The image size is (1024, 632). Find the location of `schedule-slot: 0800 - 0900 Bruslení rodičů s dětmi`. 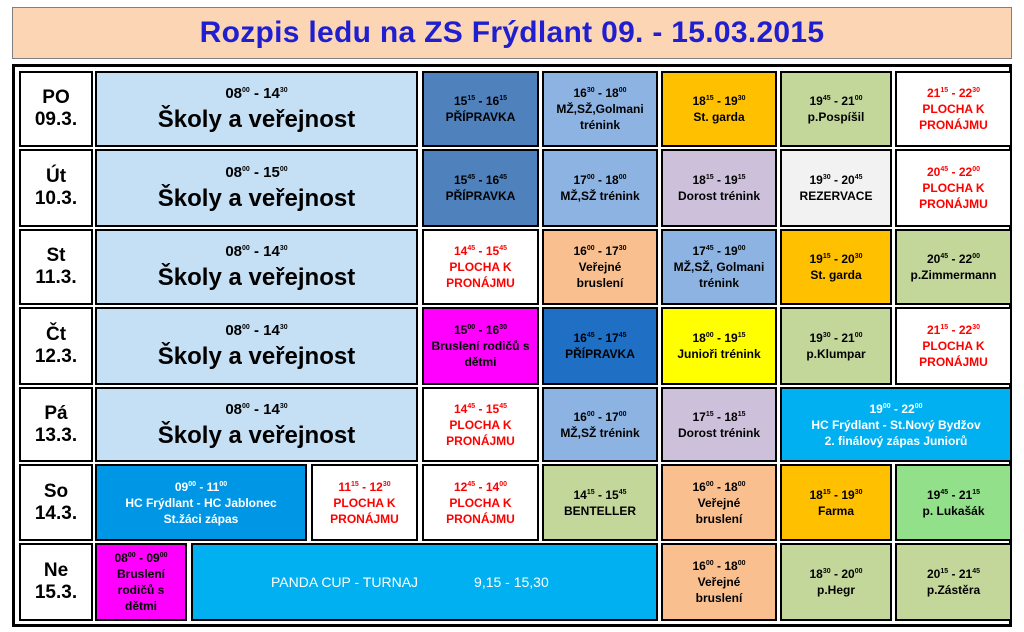

schedule-slot: 0800 - 0900 Bruslení rodičů s dětmi is located at coordinates (141, 582).